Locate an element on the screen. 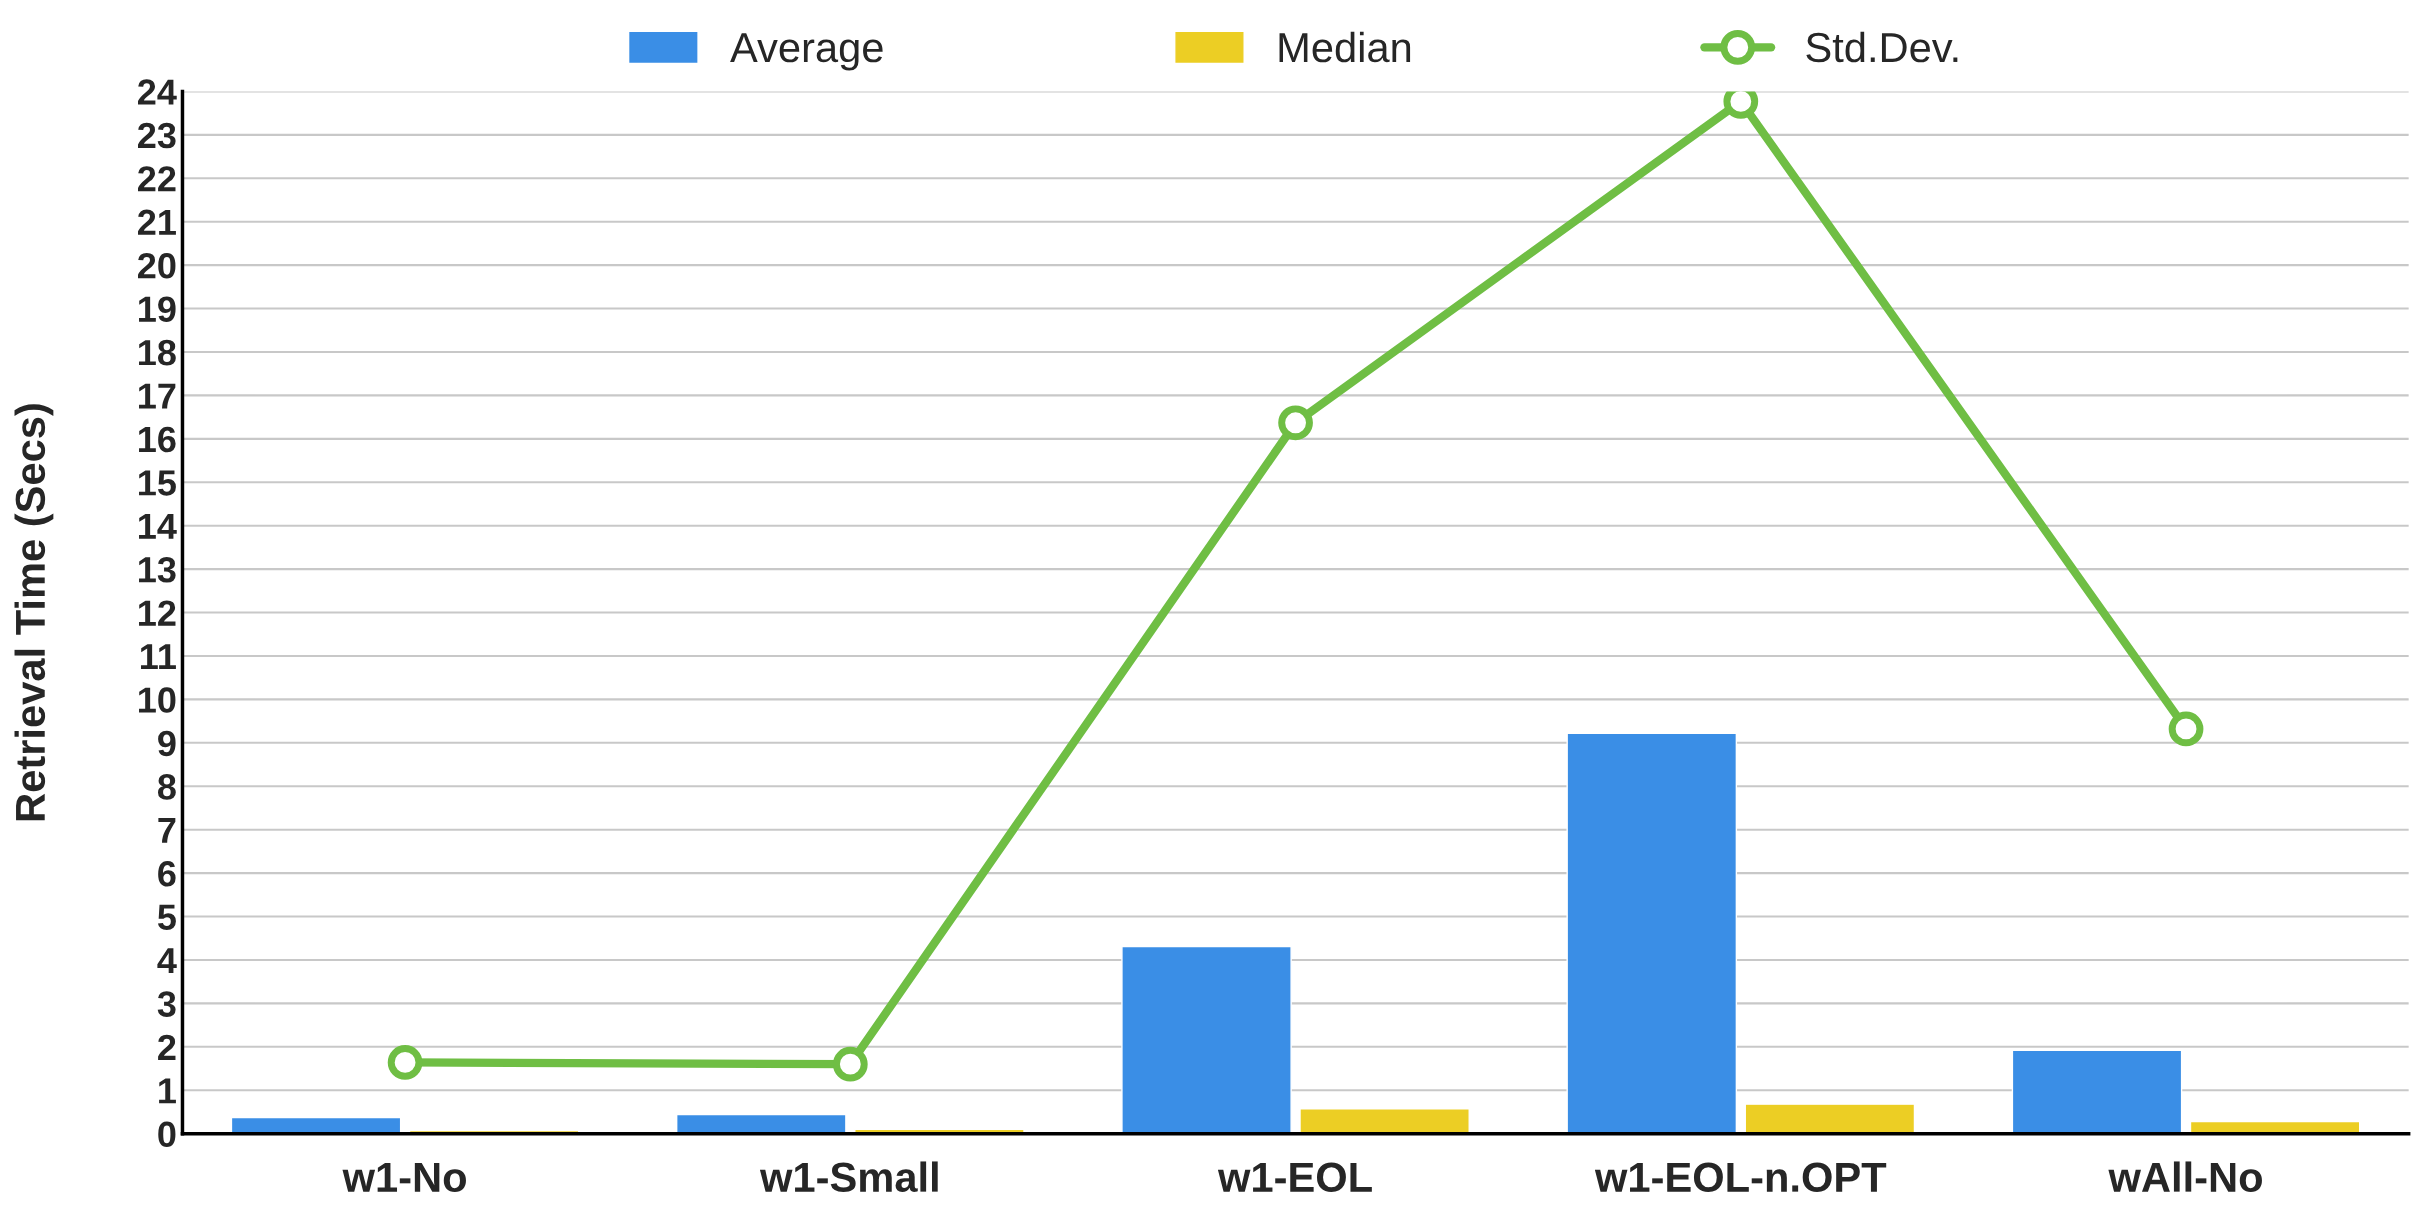 The image size is (2433, 1219). x-tick-label: w1-EOL-n.OPT is located at coordinates (1740, 1177).